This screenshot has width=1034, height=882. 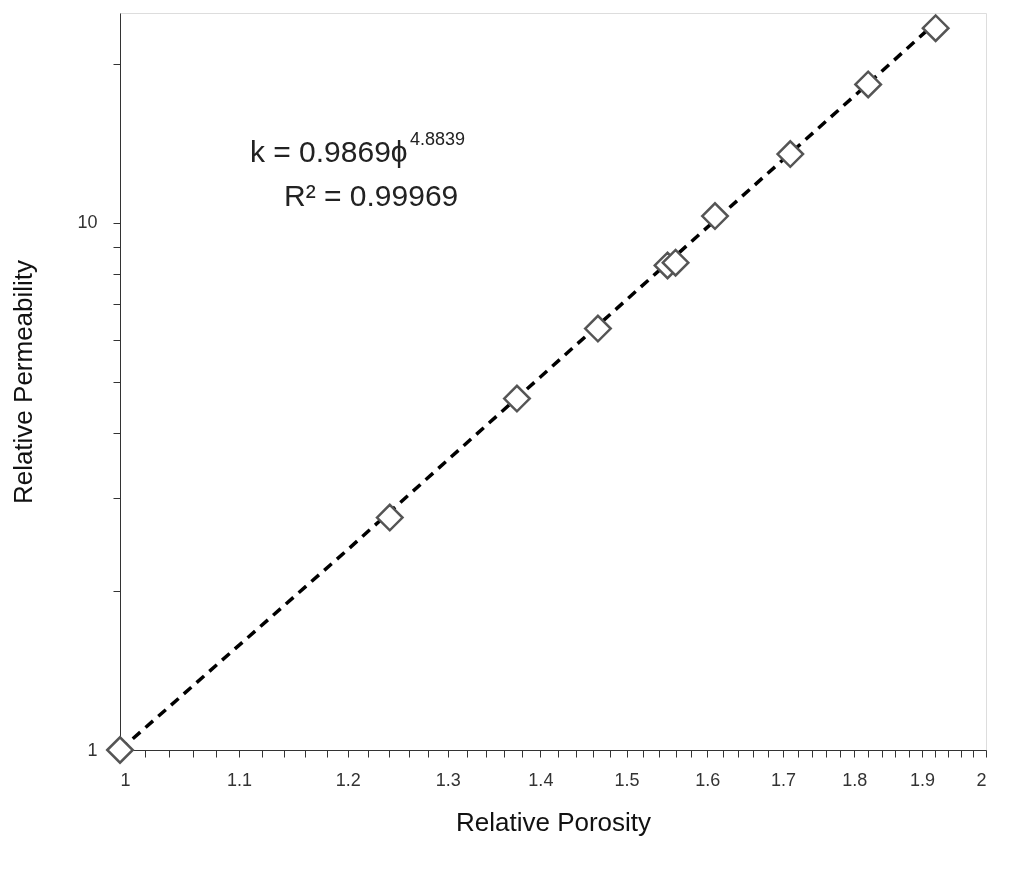 I want to click on x-tick-label: 1.2, so click(x=348, y=779).